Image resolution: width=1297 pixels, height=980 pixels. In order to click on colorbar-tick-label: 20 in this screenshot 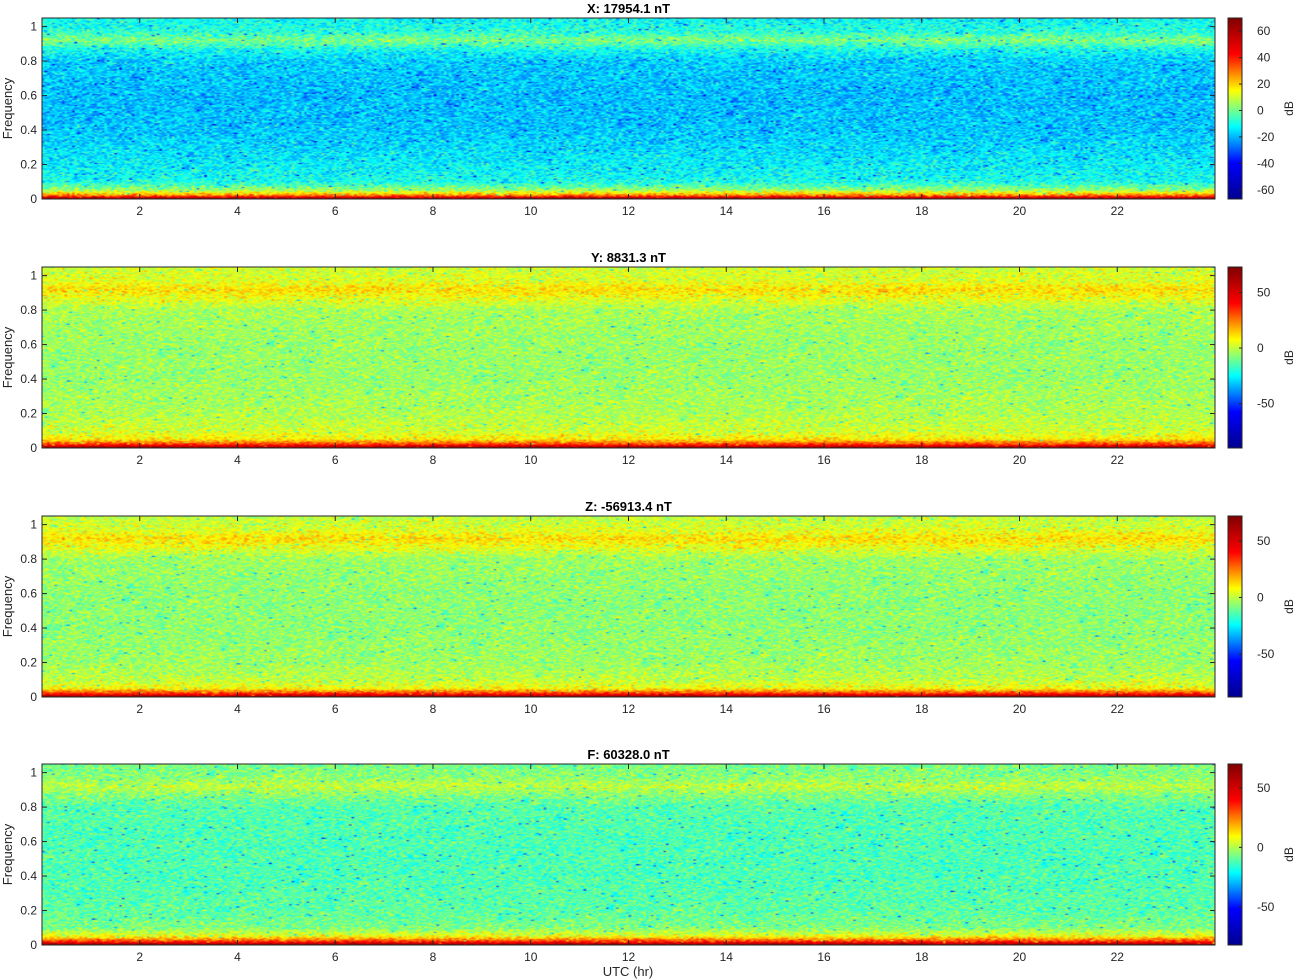, I will do `click(1264, 84)`.